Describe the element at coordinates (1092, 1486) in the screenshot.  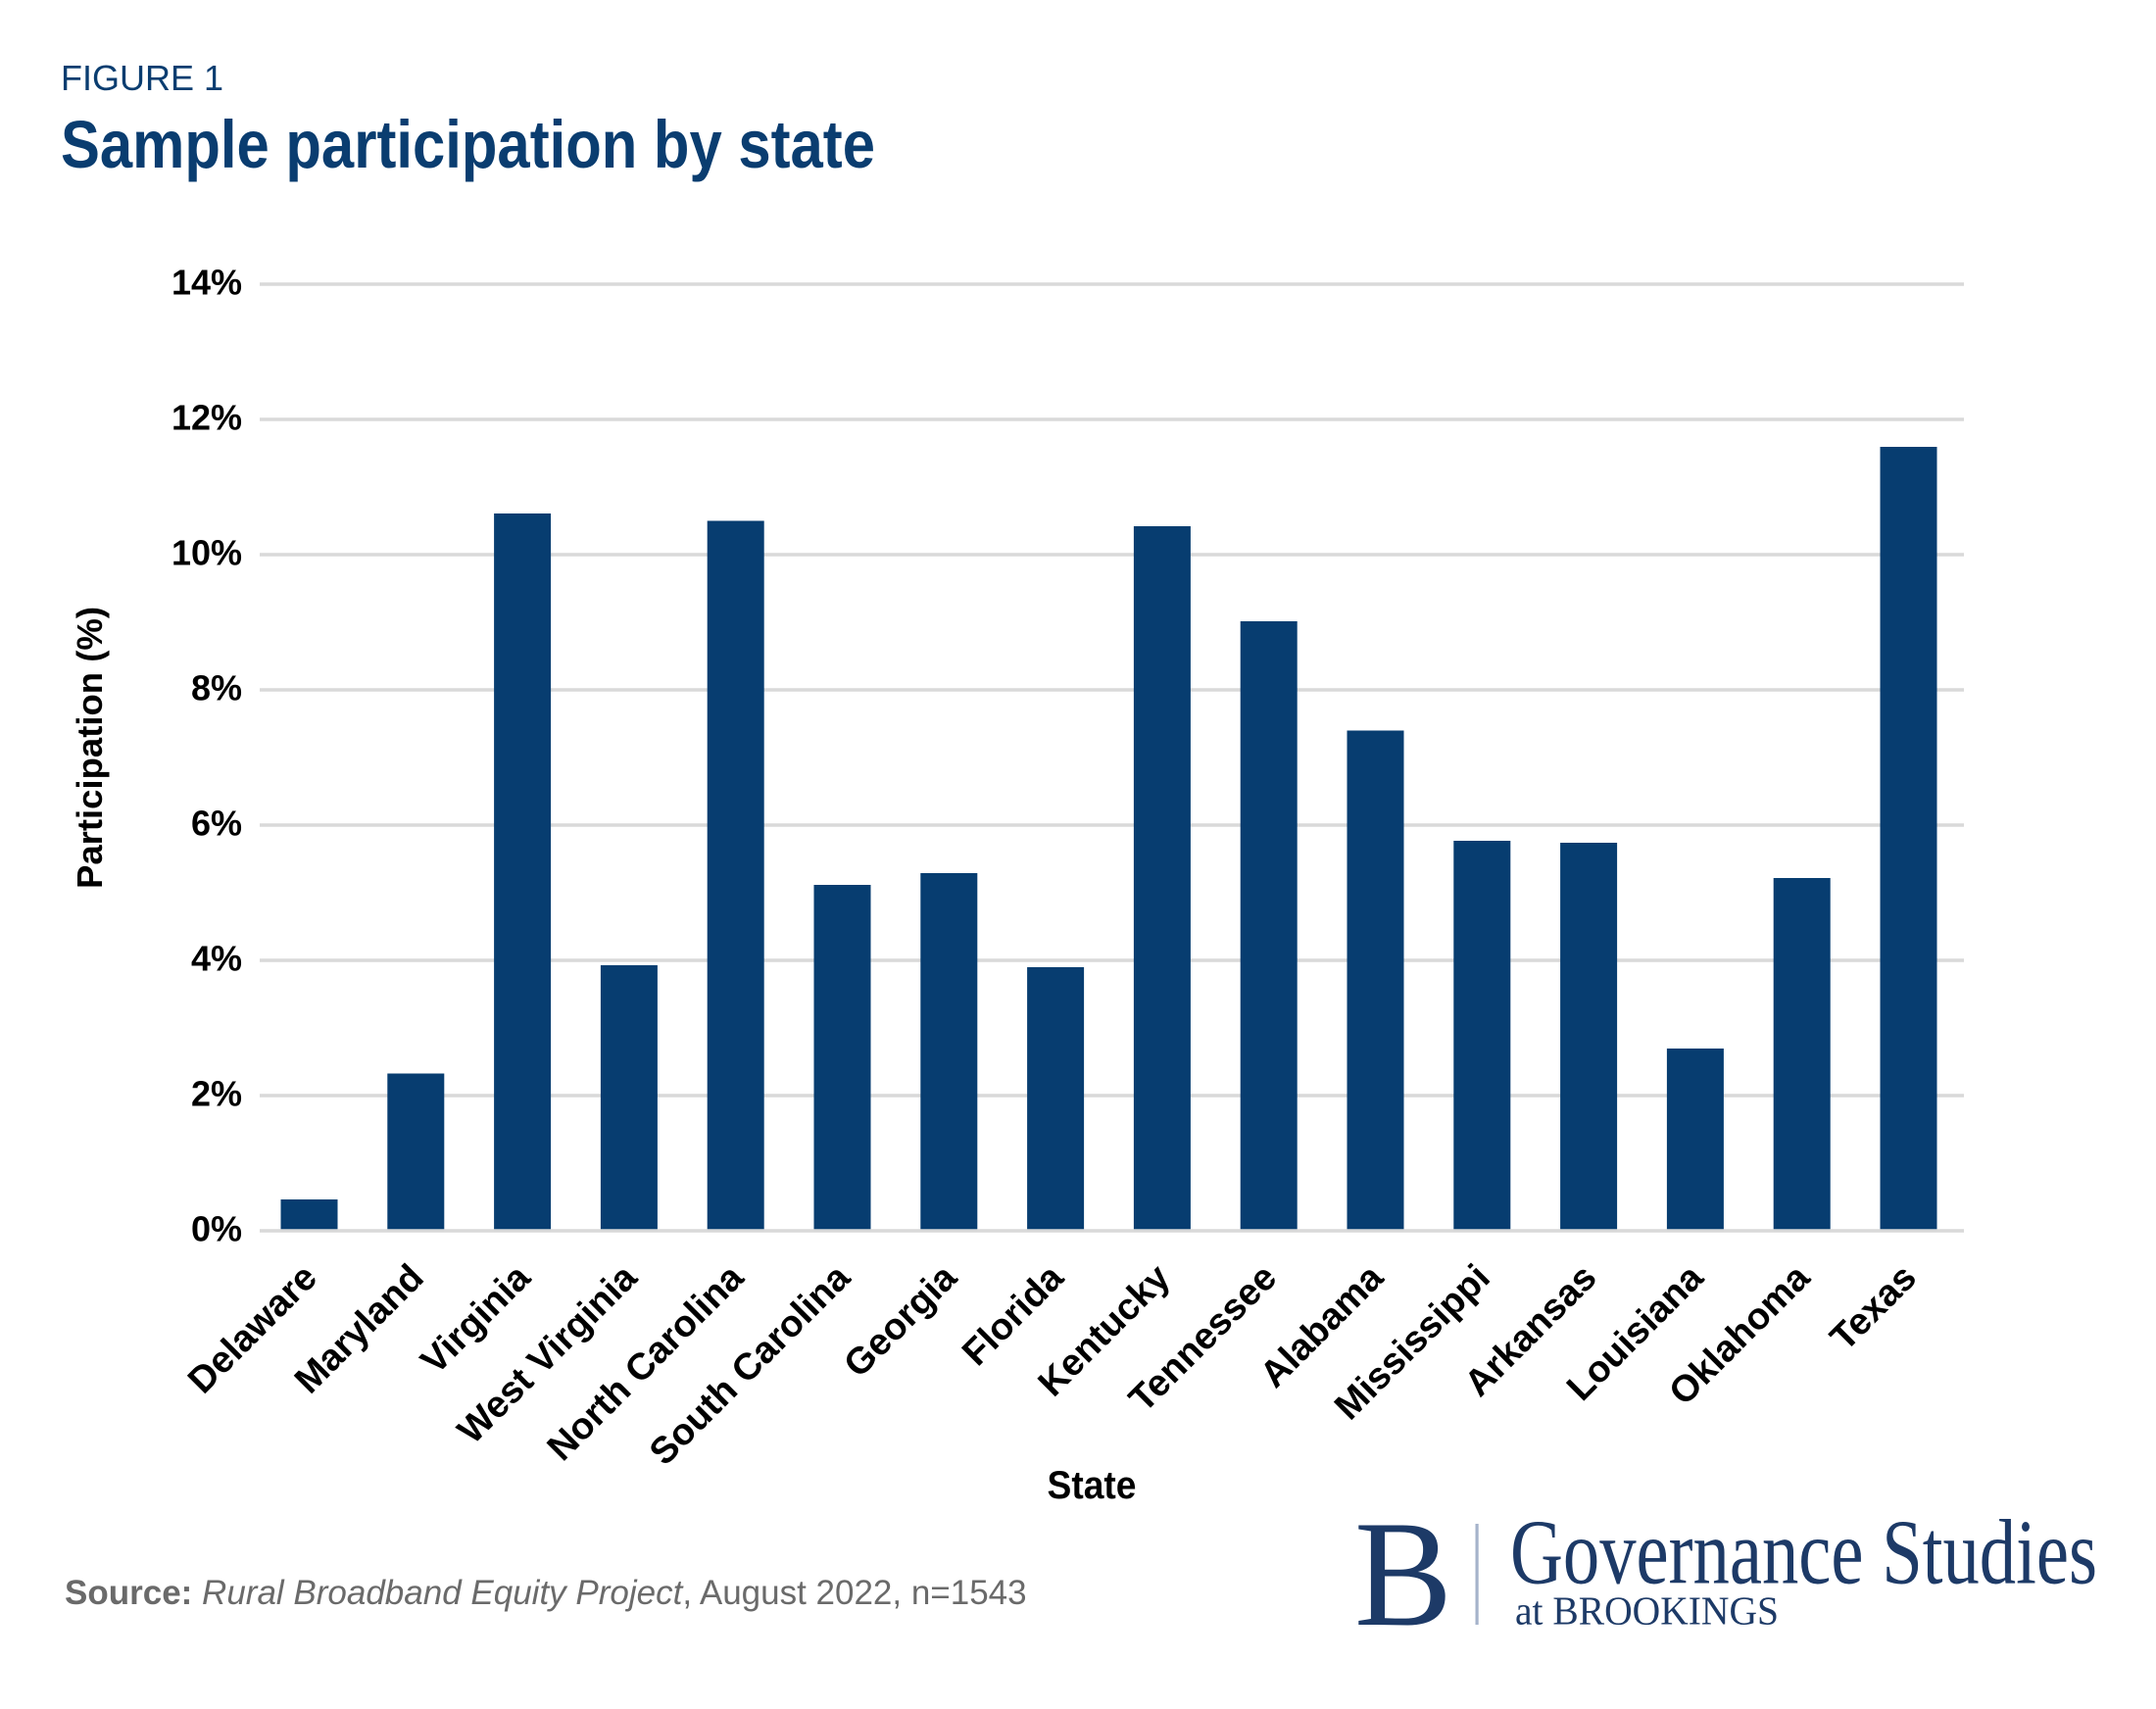
I see `svg-text: State` at that location.